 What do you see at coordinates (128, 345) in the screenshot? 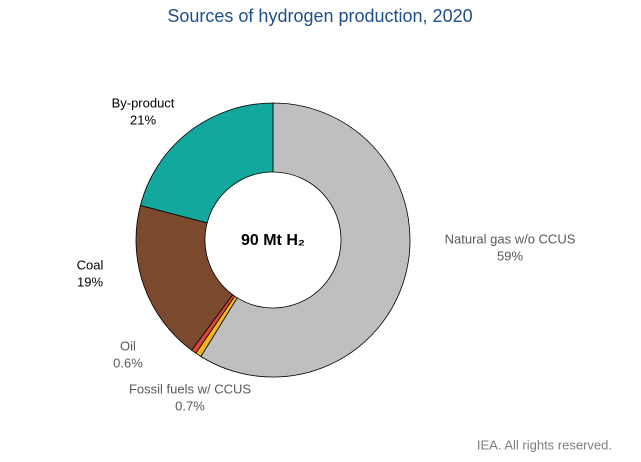
I see `slice-label: Oil` at bounding box center [128, 345].